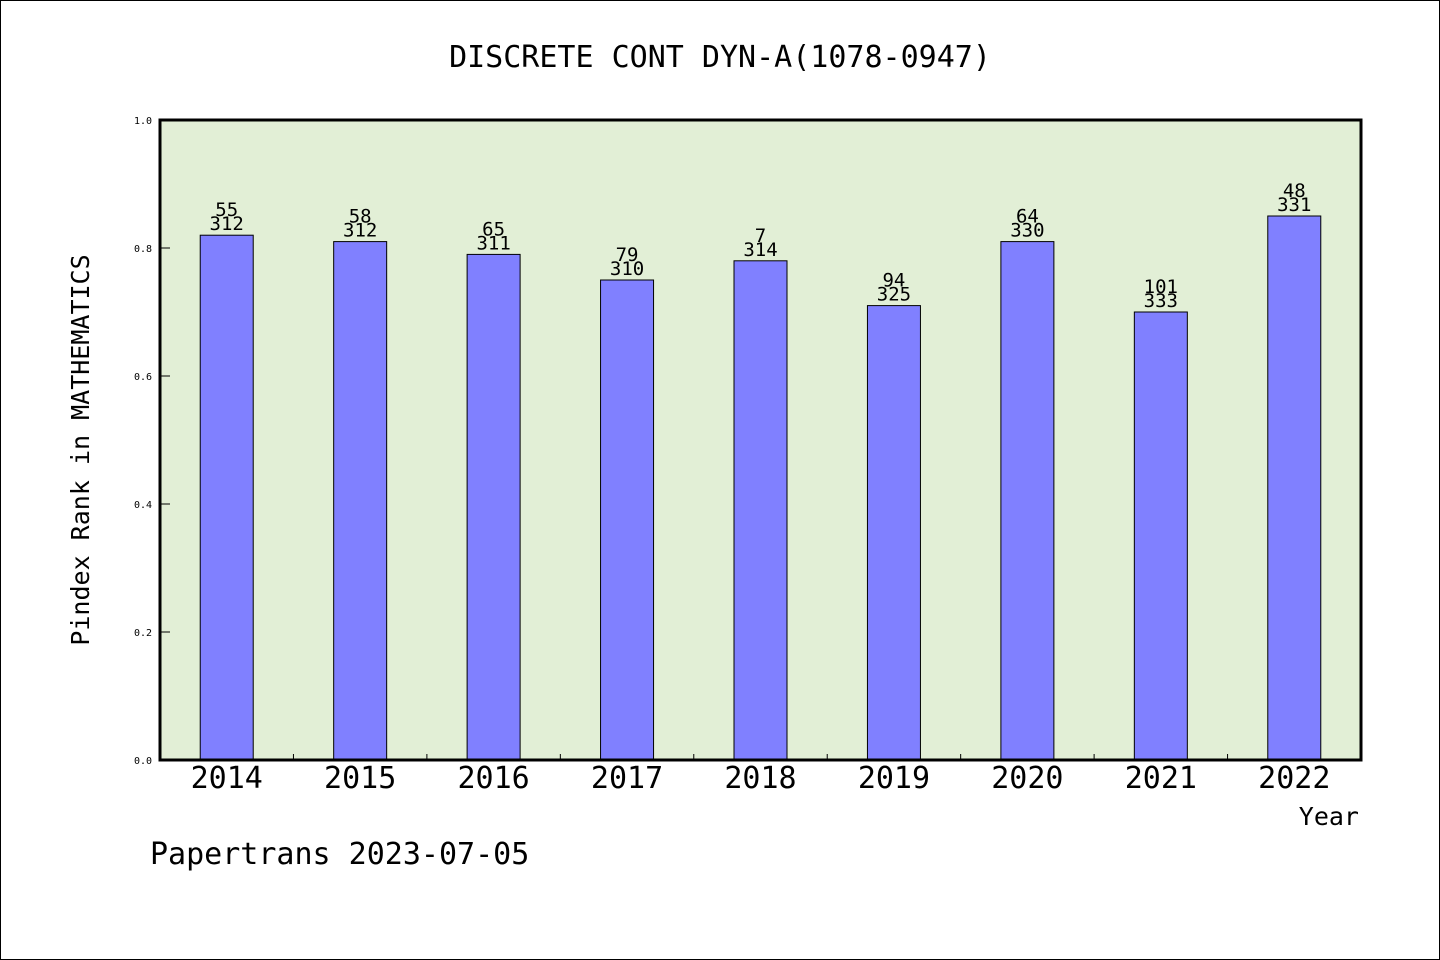 The image size is (1440, 960). What do you see at coordinates (720, 57) in the screenshot?
I see `chart-title: DISCRETE CONT DYN-A(1078-0947)` at bounding box center [720, 57].